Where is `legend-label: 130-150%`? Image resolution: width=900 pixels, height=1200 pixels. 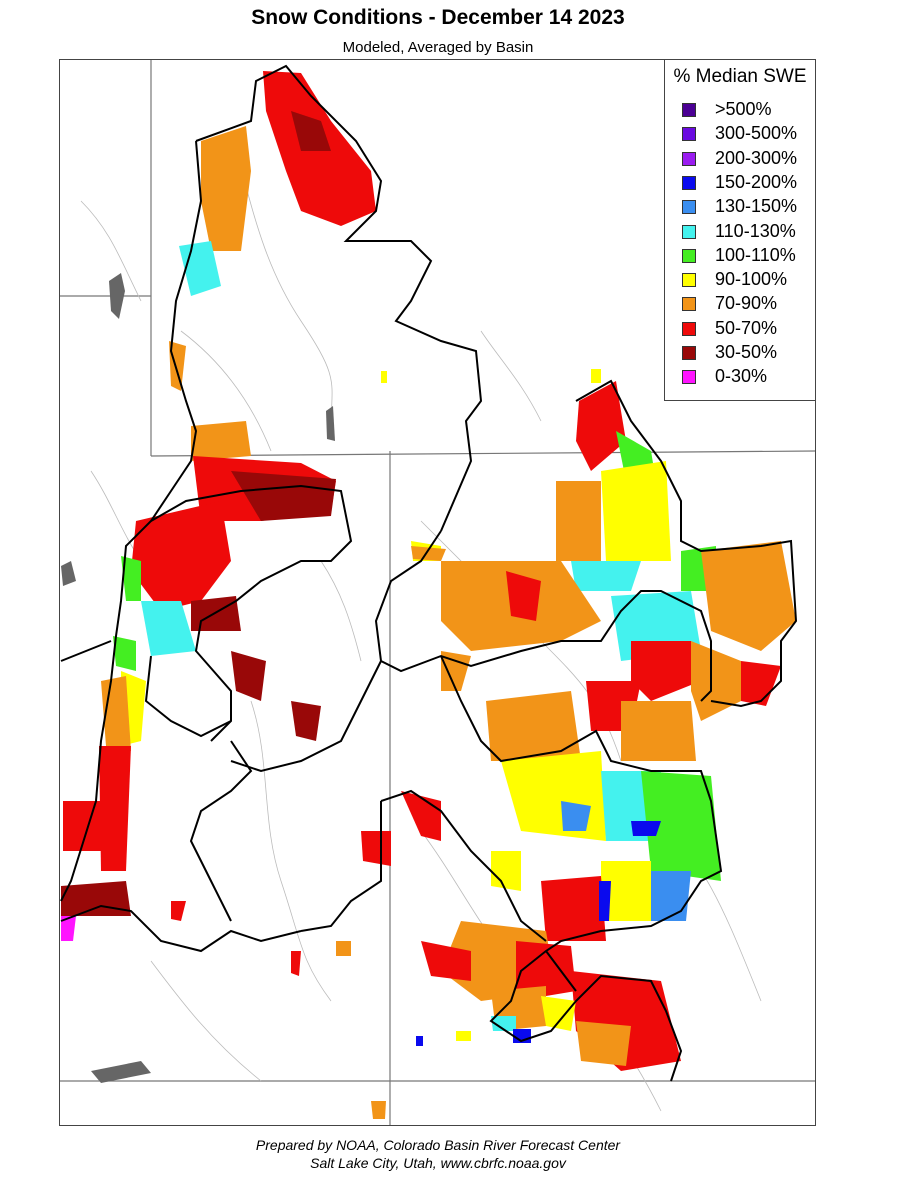
legend-label: 130-150% is located at coordinates (756, 206).